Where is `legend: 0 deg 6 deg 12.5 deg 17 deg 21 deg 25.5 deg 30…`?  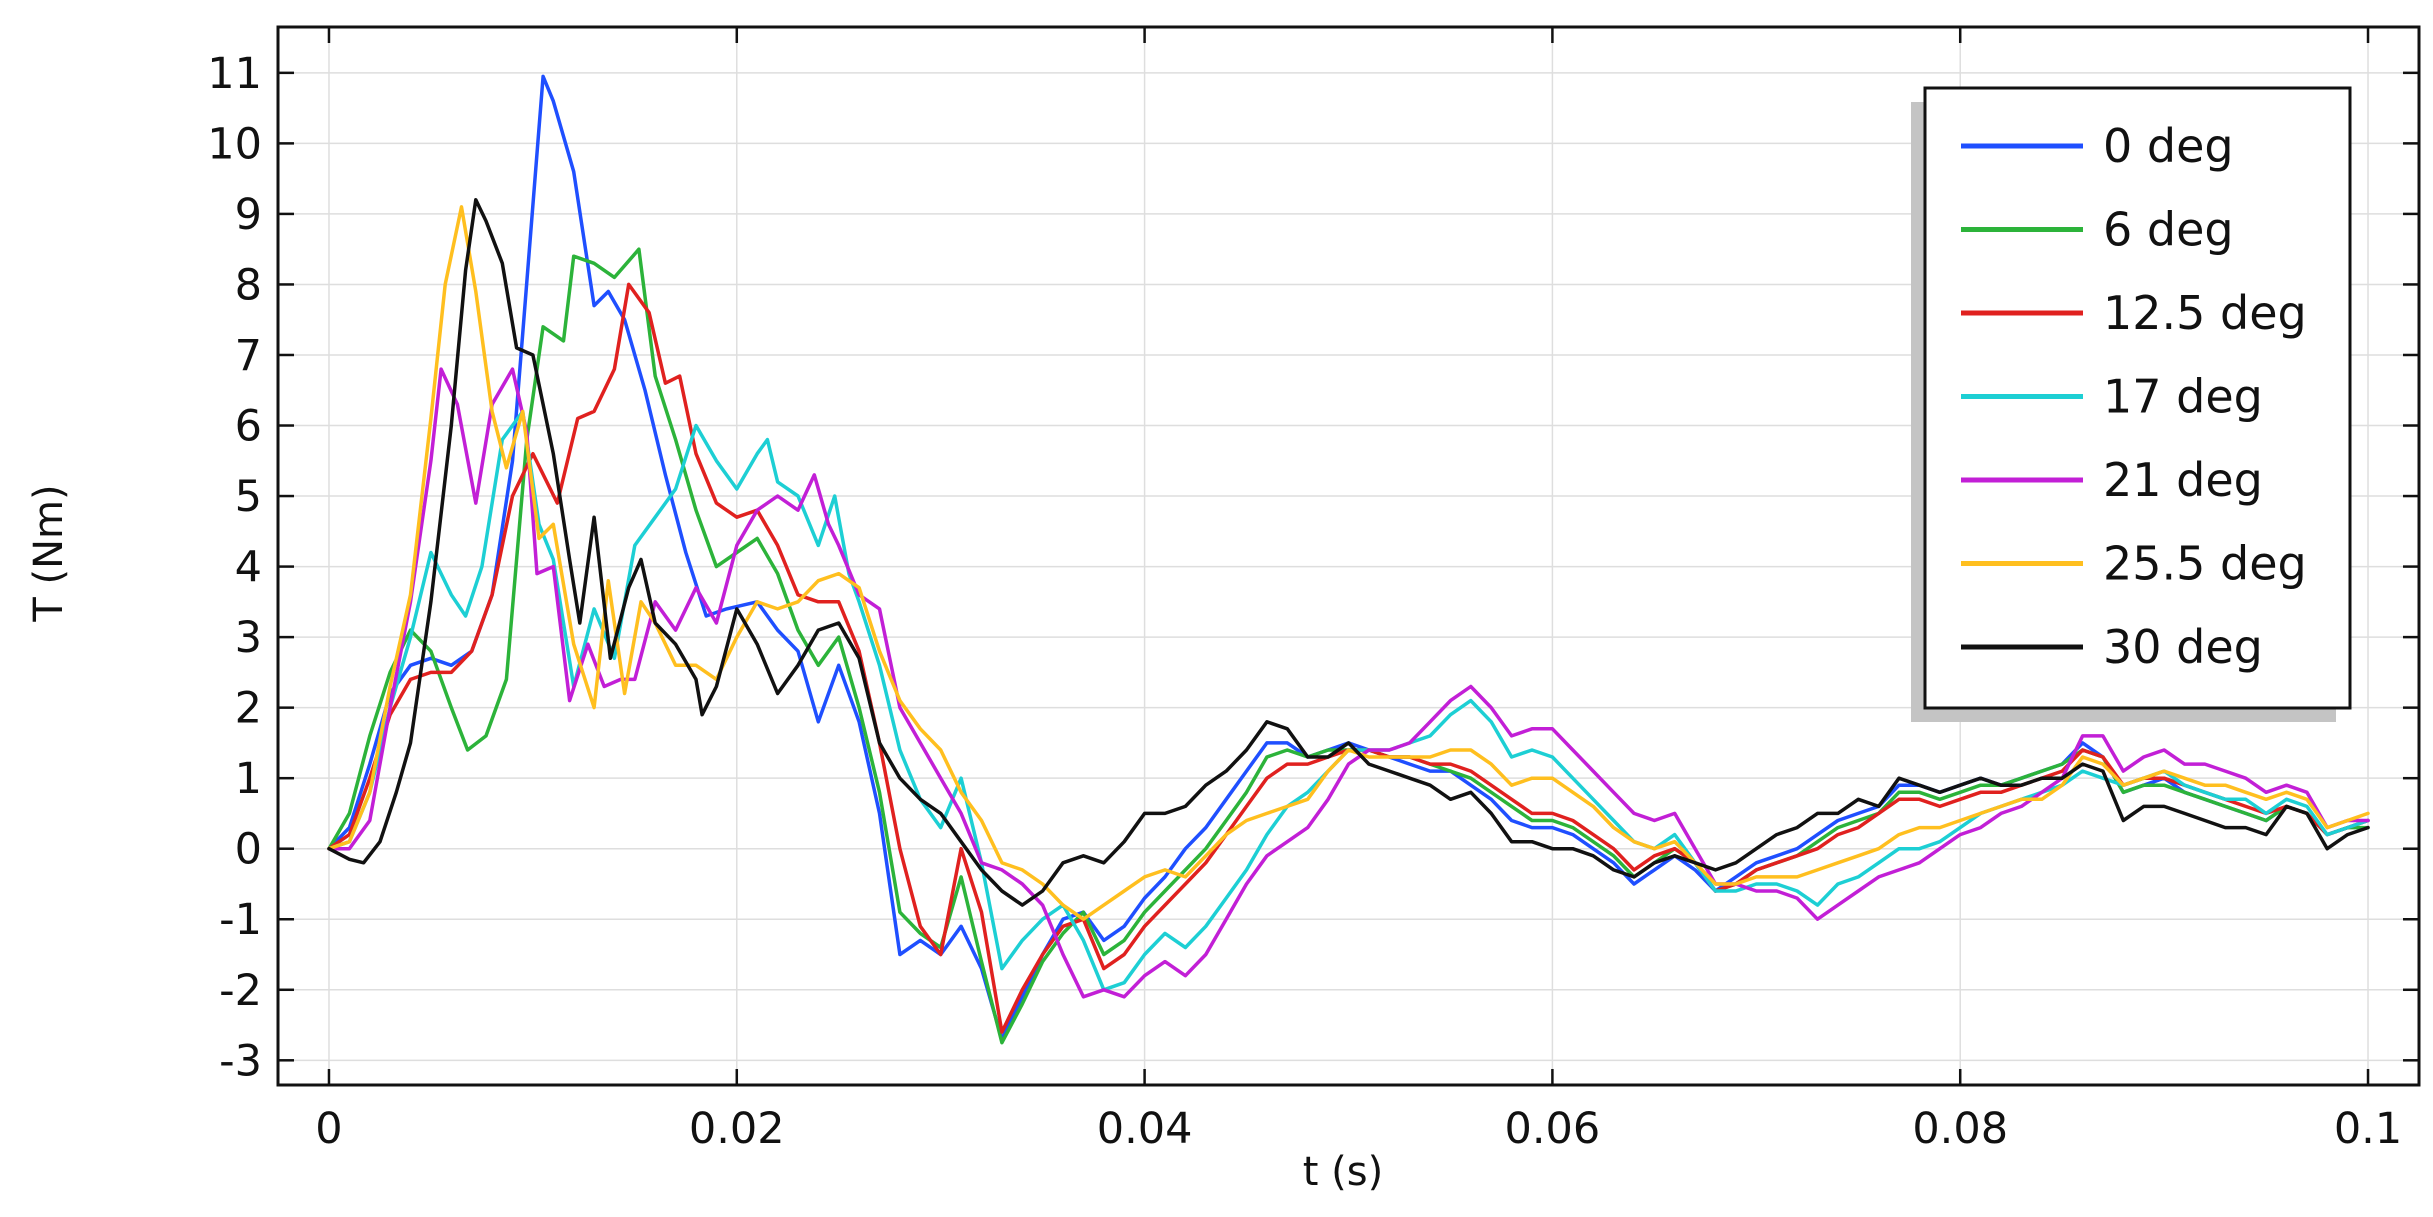 legend: 0 deg 6 deg 12.5 deg 17 deg 21 deg 25.5 deg 30… is located at coordinates (2131, 404).